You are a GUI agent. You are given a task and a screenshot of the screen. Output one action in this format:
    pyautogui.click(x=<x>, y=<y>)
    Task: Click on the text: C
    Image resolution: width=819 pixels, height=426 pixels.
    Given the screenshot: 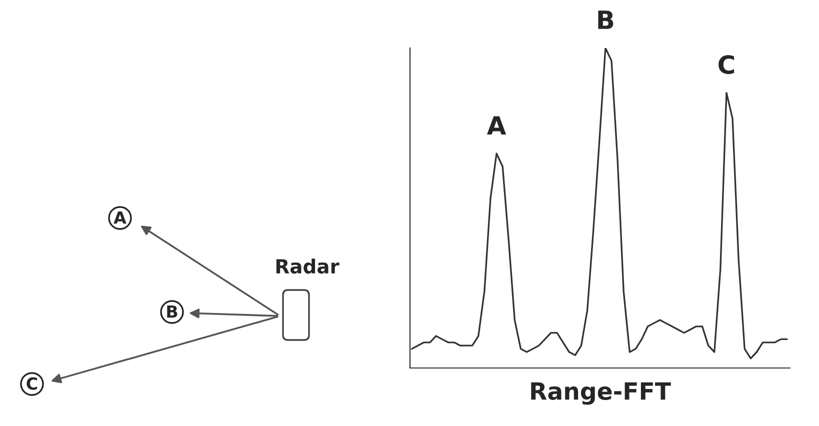 What is the action you would take?
    pyautogui.click(x=32, y=383)
    